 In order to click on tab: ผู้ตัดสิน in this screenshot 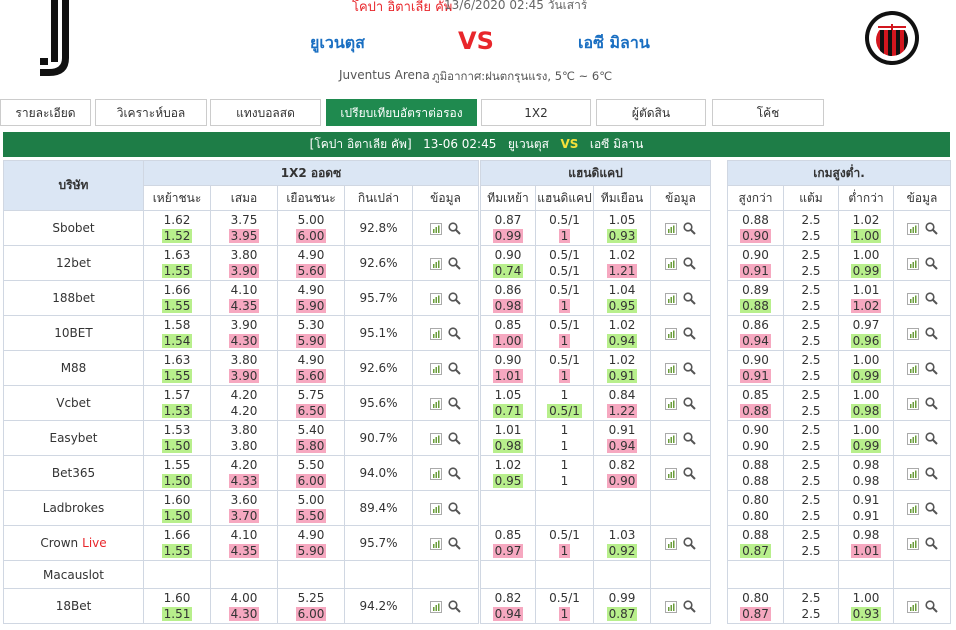, I will do `click(651, 112)`.